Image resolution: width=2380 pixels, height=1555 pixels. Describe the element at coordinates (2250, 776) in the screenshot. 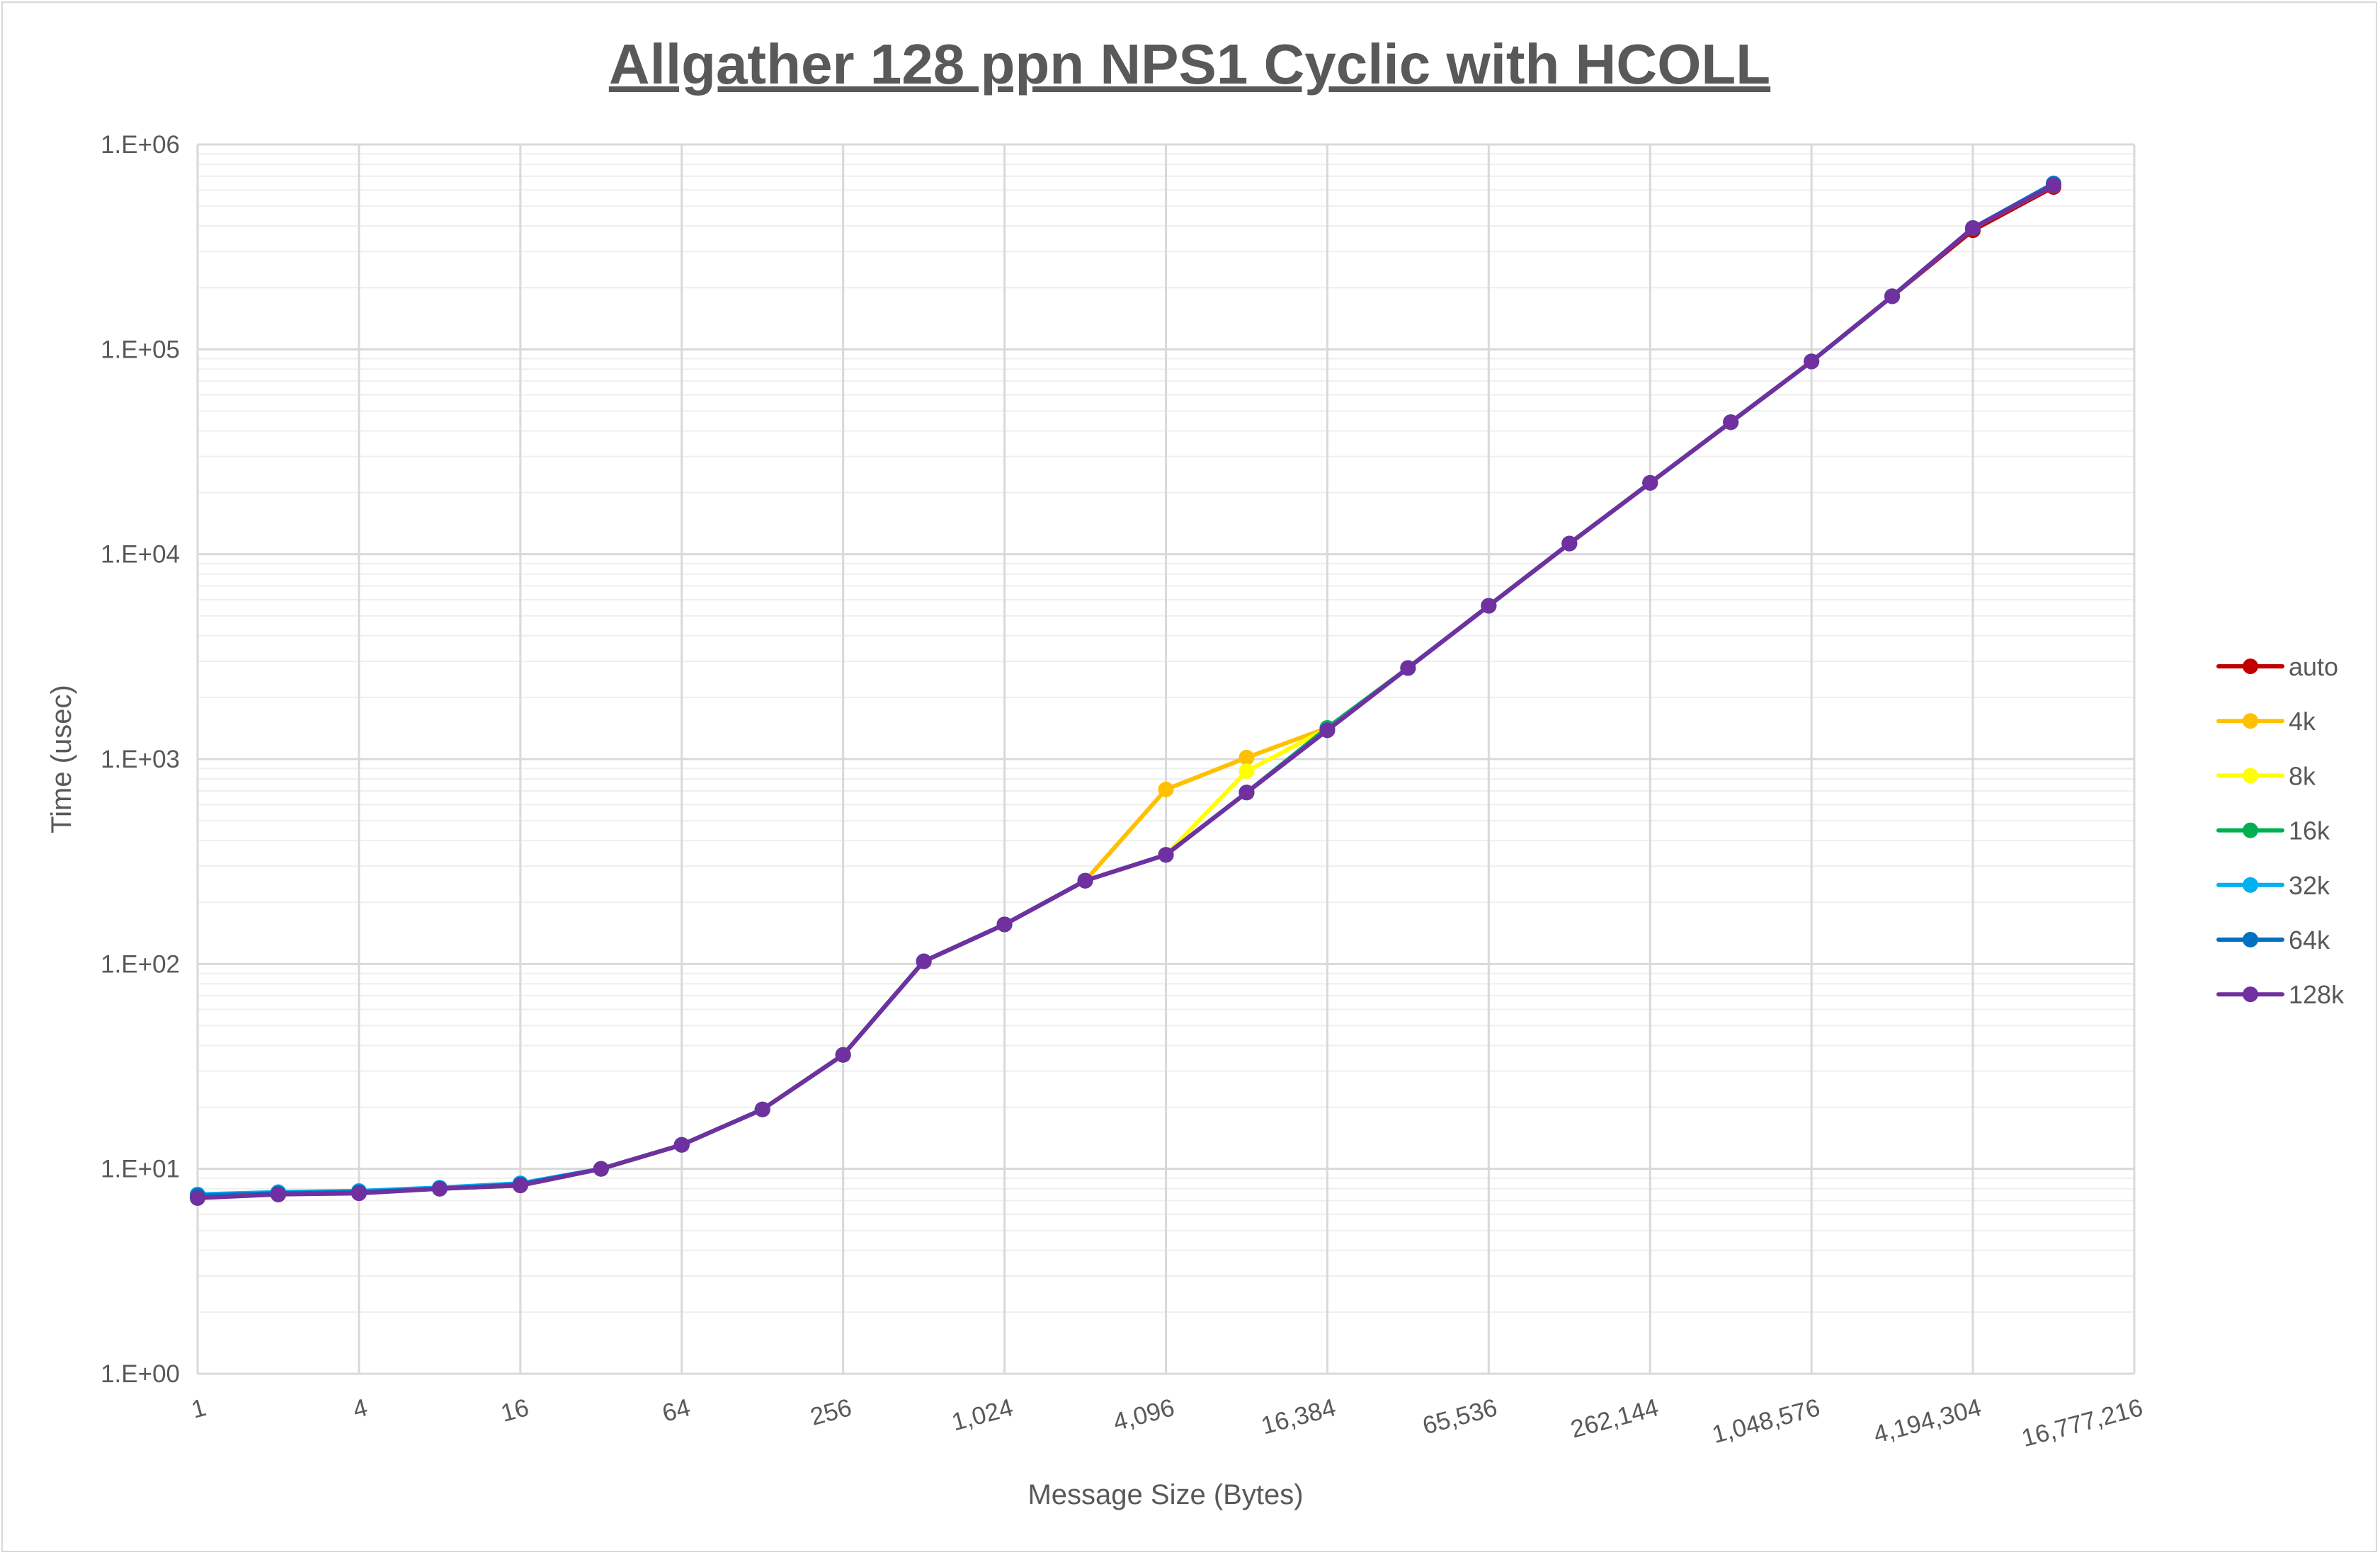

I see `legend-marker-8k` at that location.